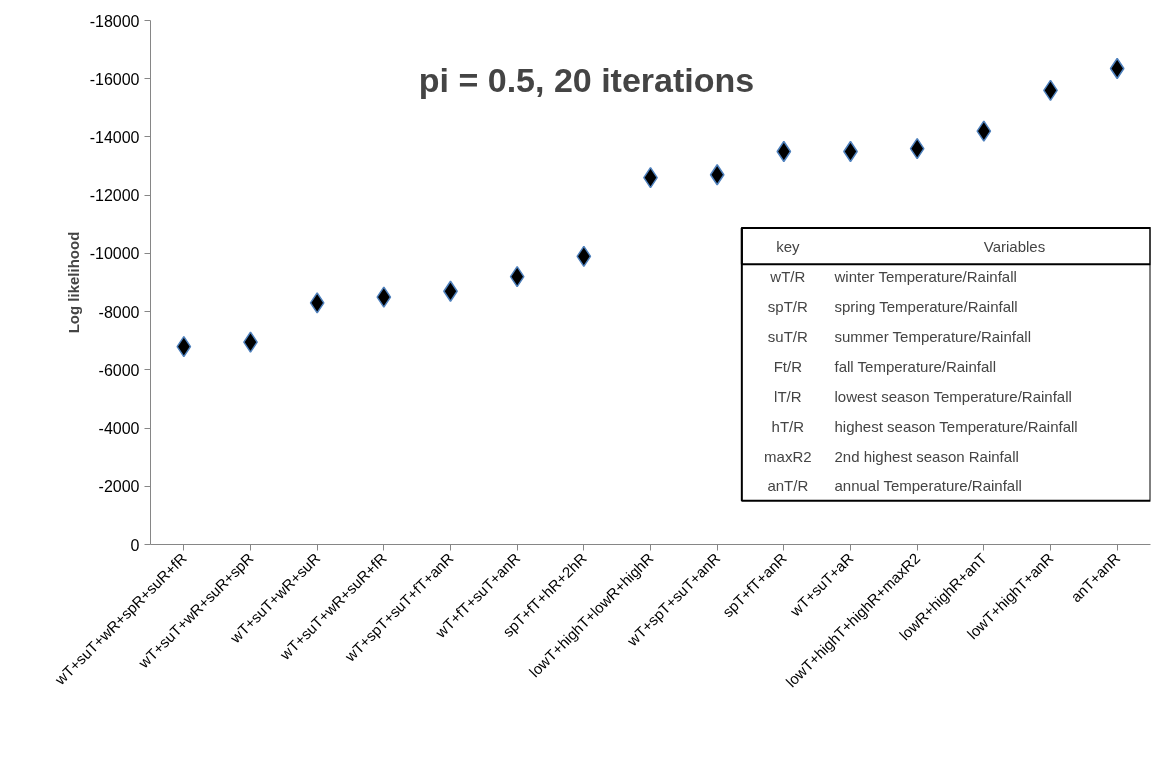 The height and width of the screenshot is (778, 1166). I want to click on annotation: spring Temperature/Rainfall, so click(926, 306).